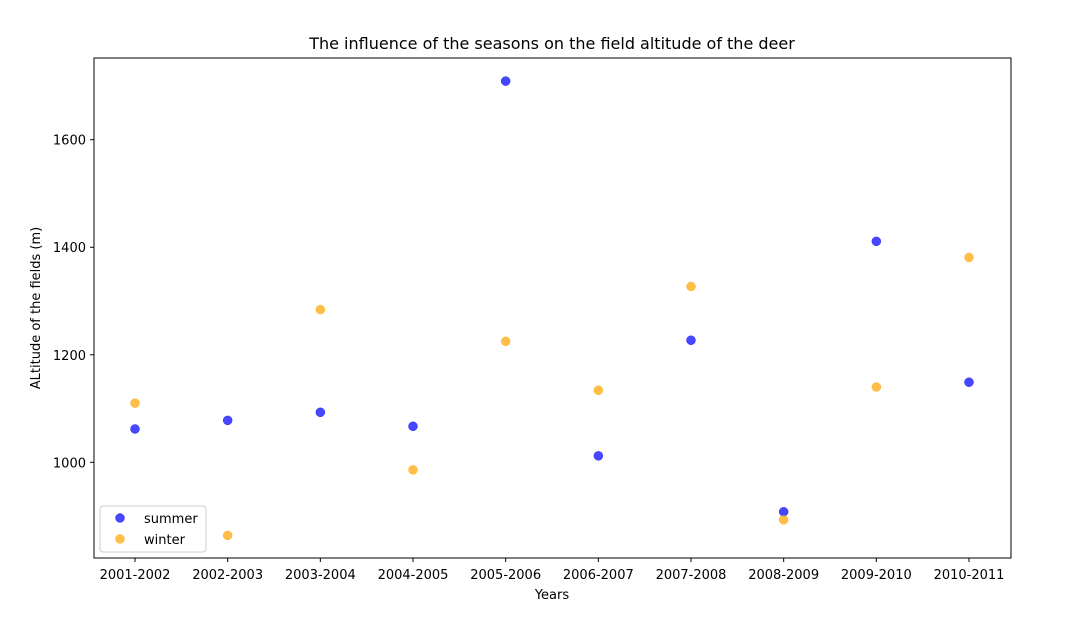  Describe the element at coordinates (165, 540) in the screenshot. I see `legend-label-winter: winter` at that location.